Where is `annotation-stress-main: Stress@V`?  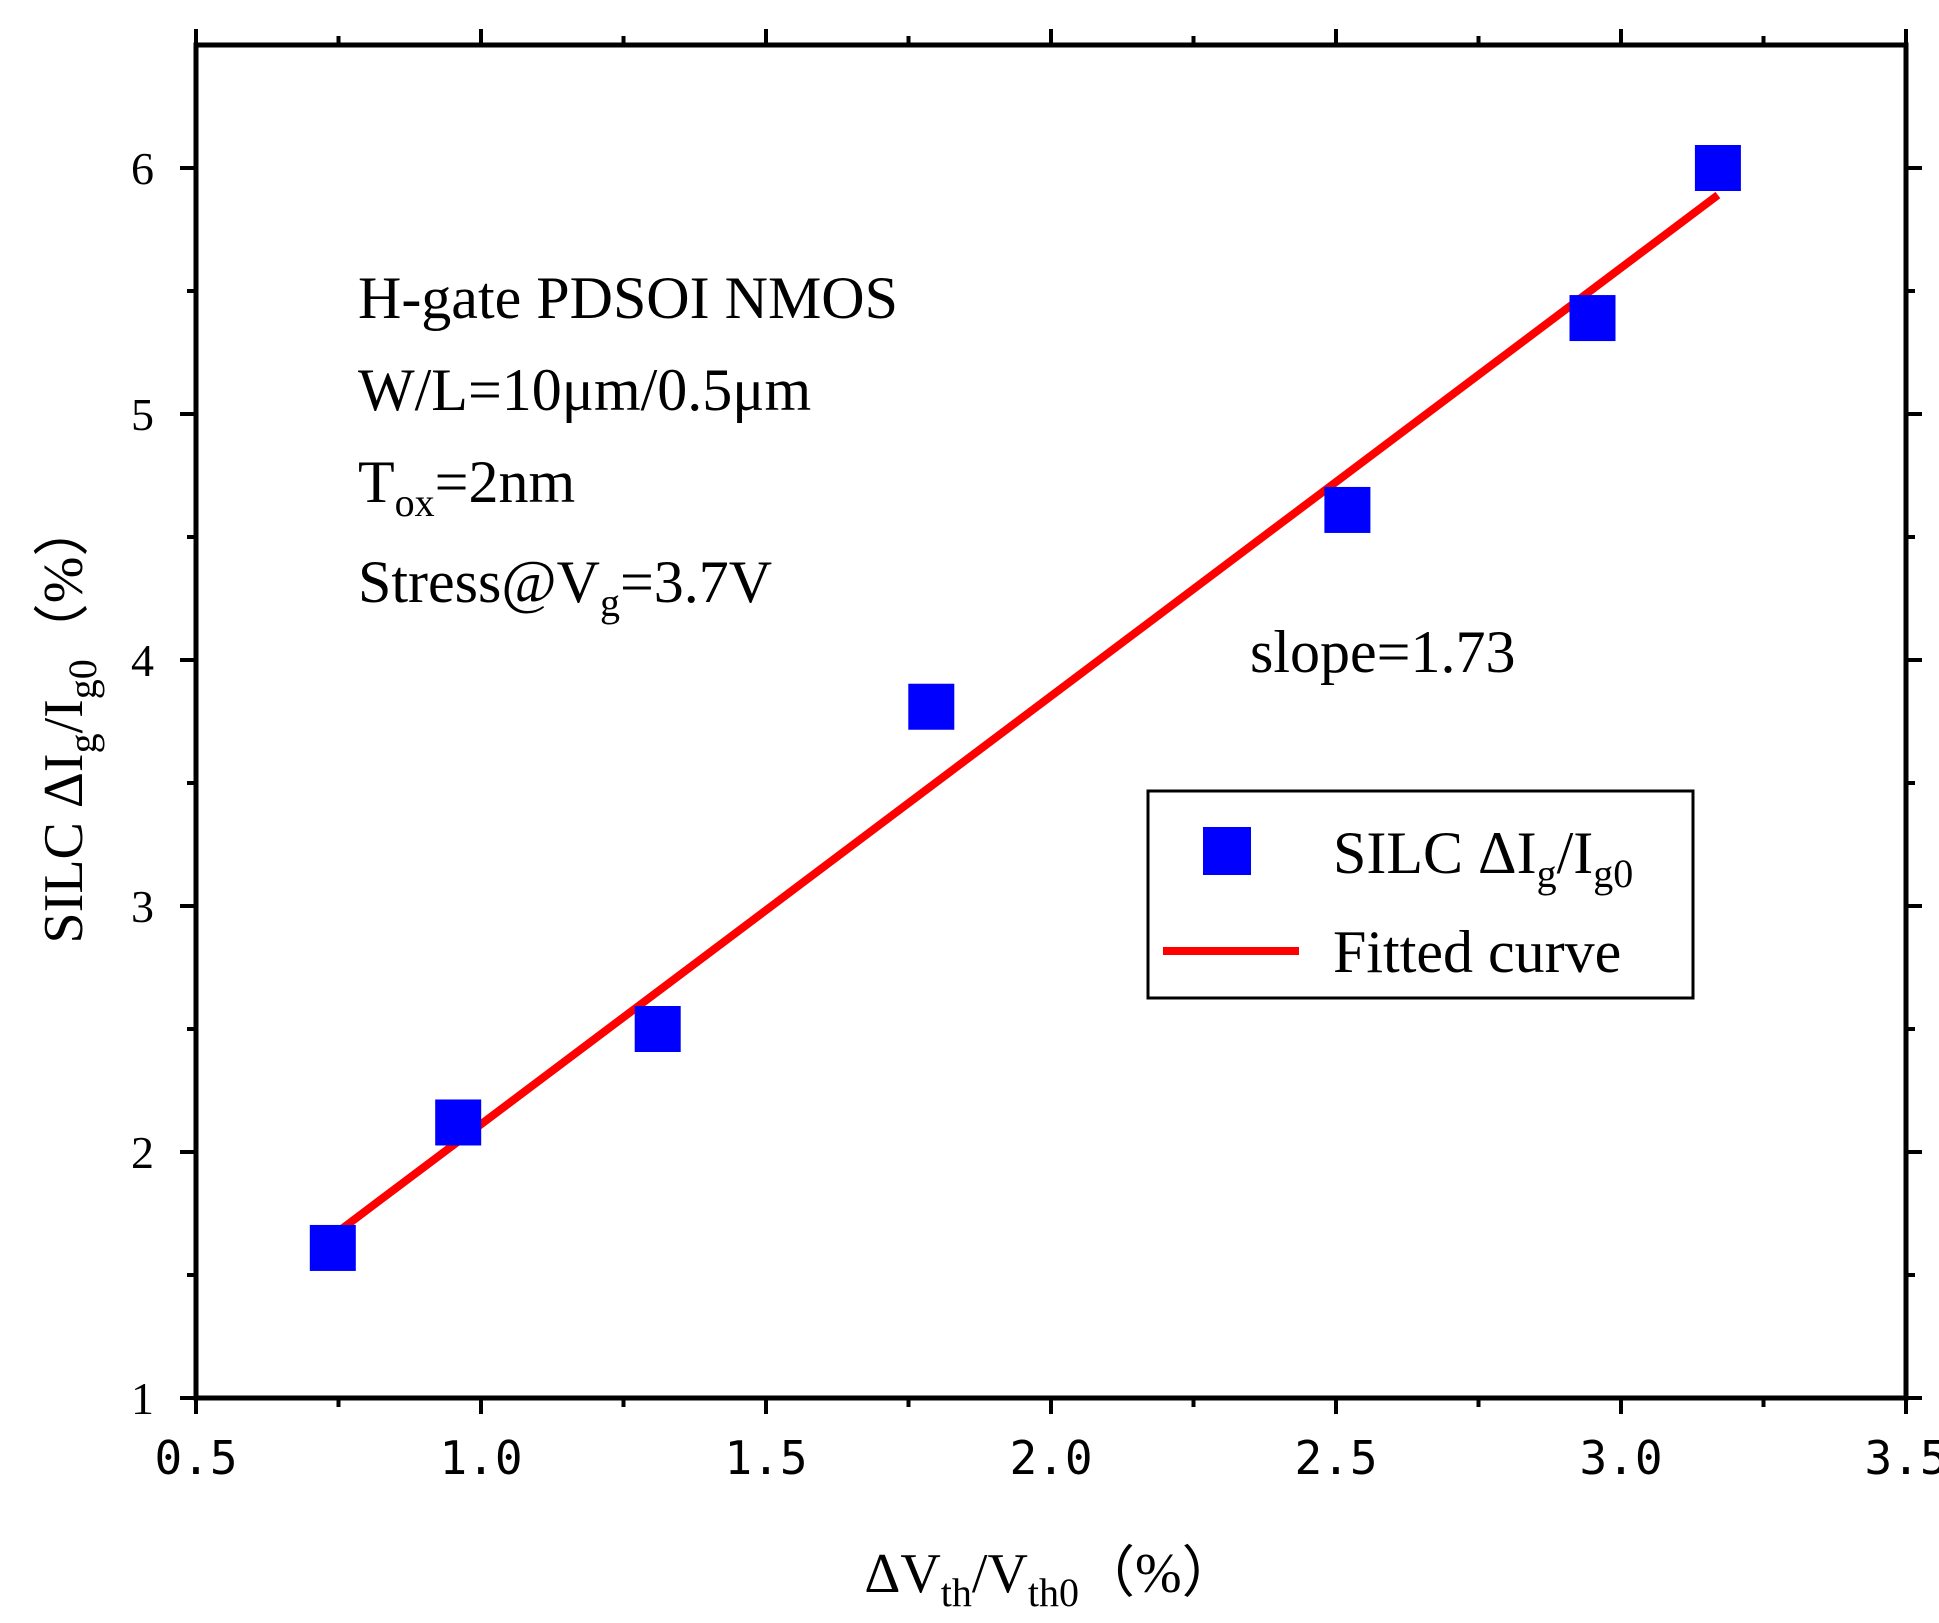 annotation-stress-main: Stress@V is located at coordinates (479, 582).